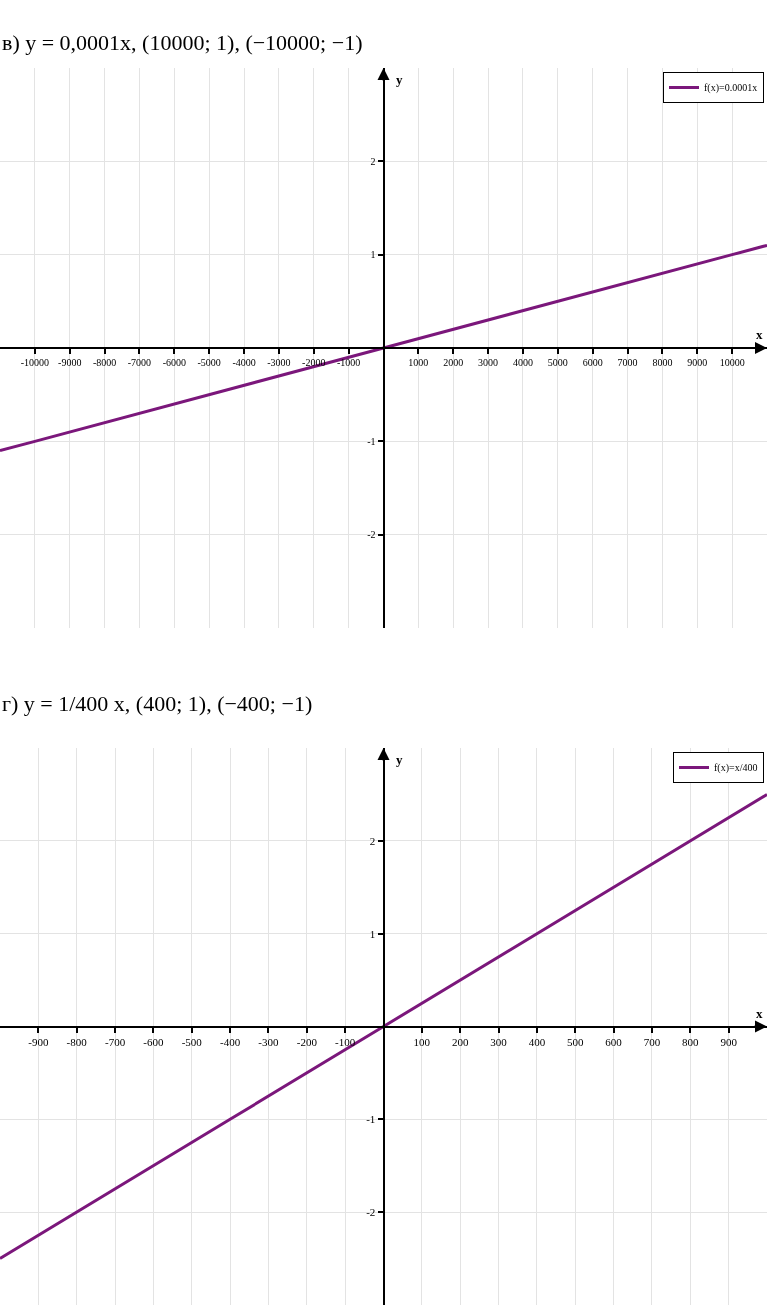 Image resolution: width=767 pixels, height=1309 pixels. I want to click on x-tick-label: 10000, so click(732, 362).